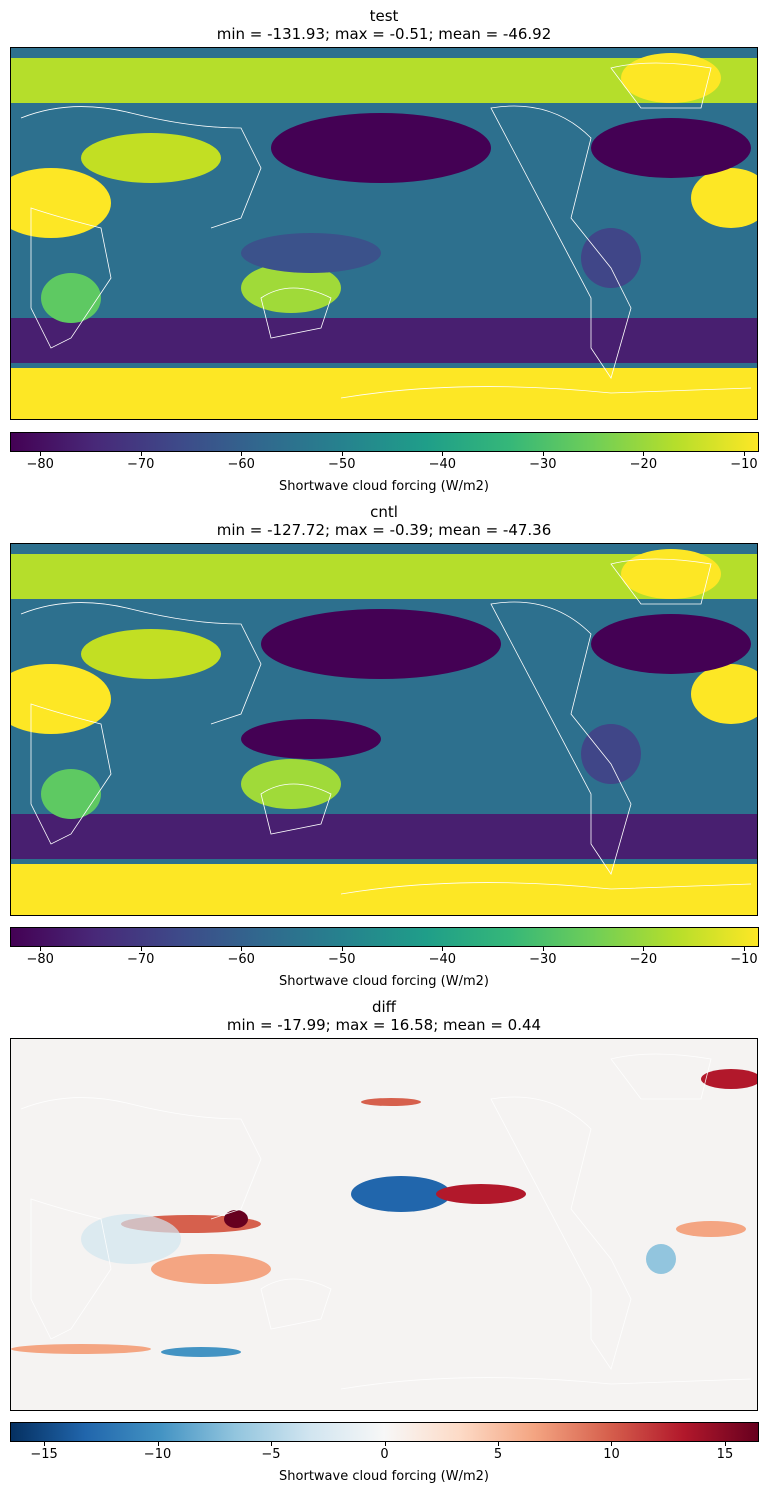  What do you see at coordinates (729, 1079) in the screenshot?
I see `pos-anomaly-arctic` at bounding box center [729, 1079].